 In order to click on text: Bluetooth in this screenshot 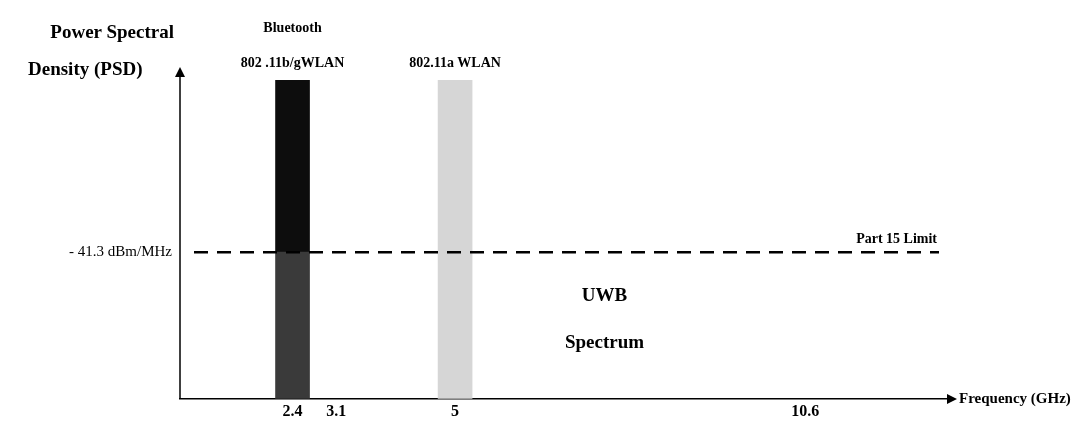, I will do `click(292, 27)`.